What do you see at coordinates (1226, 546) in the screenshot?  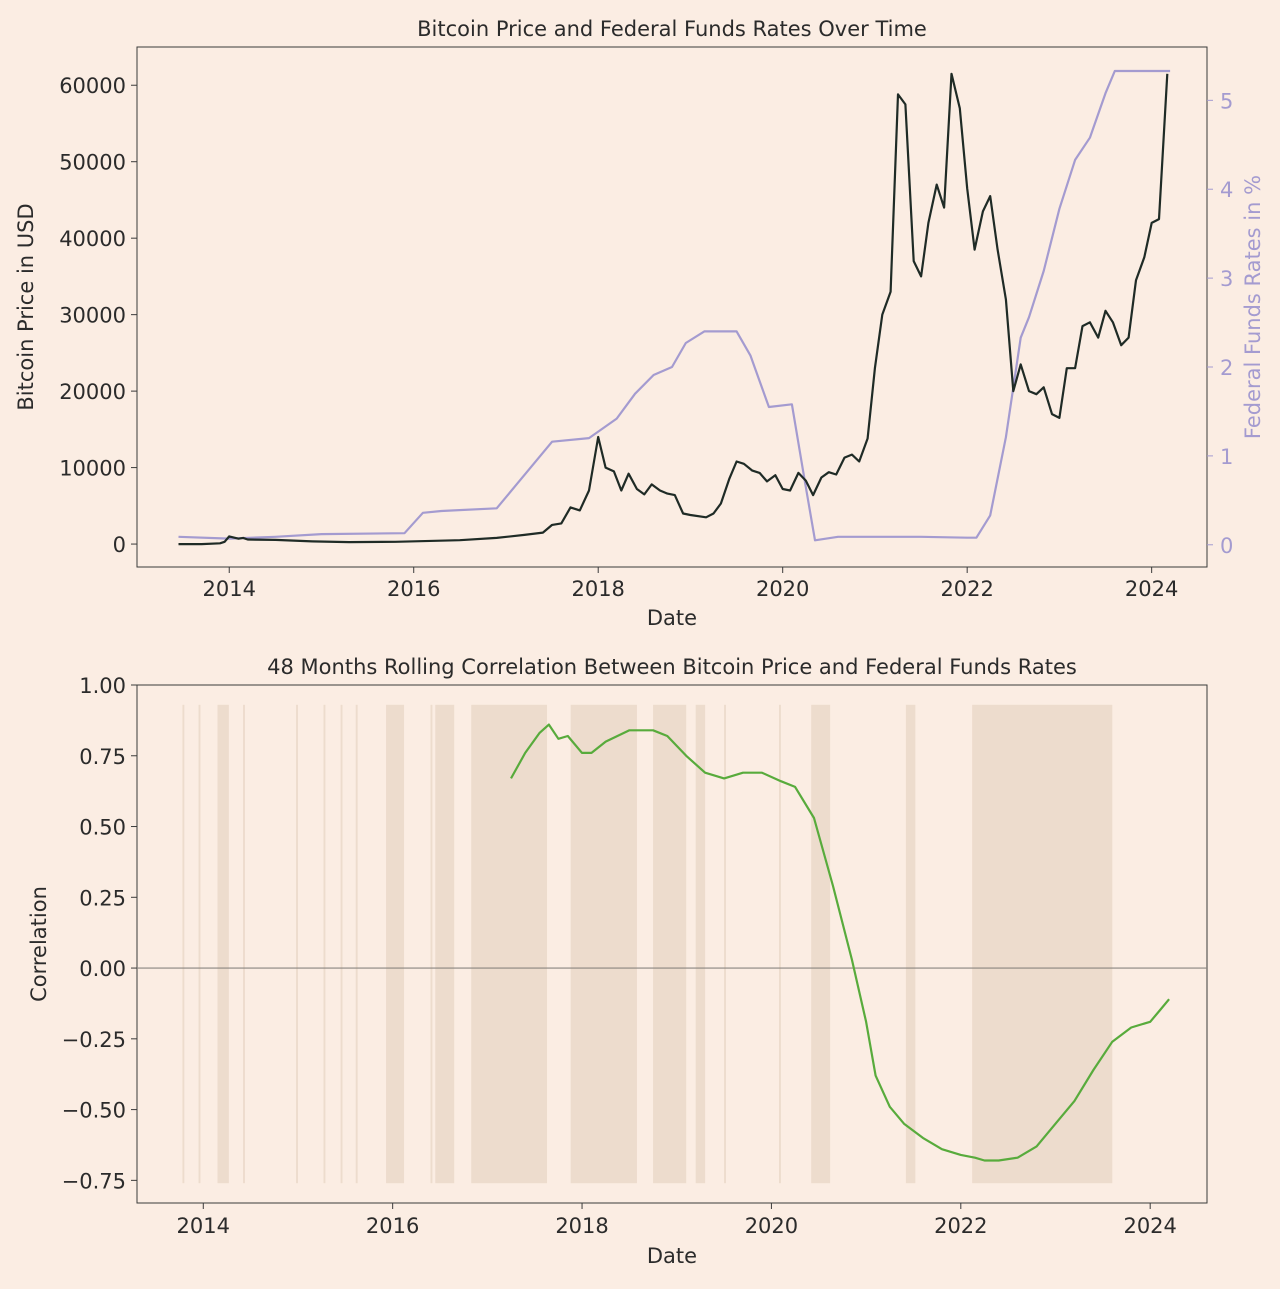 I see `y2-tick-label: 0` at bounding box center [1226, 546].